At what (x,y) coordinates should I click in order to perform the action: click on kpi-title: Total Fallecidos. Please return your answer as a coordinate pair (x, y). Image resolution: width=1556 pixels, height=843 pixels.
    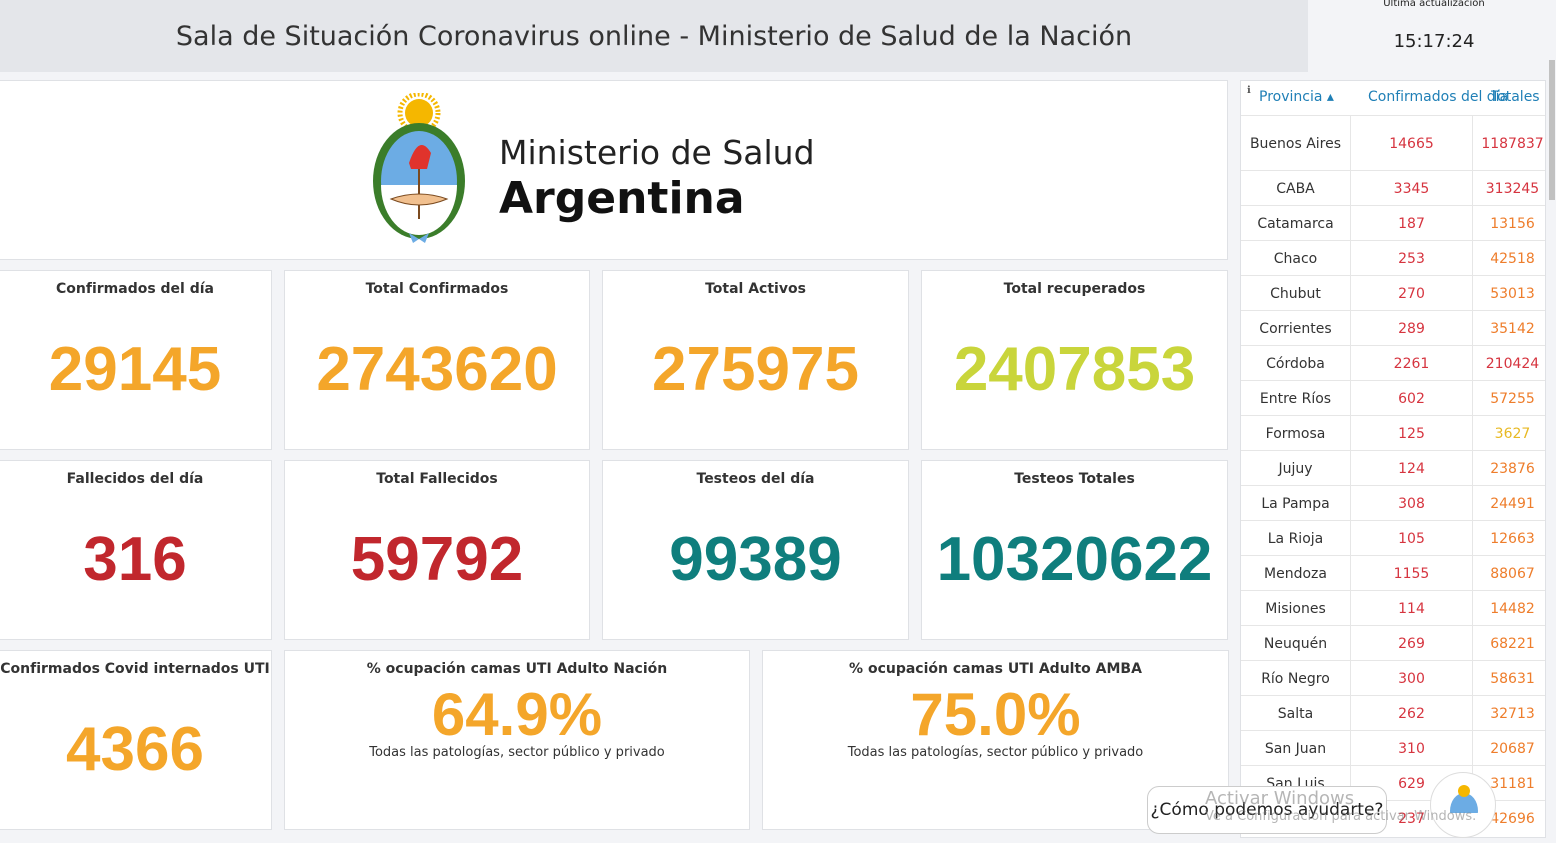
    Looking at the image, I should click on (437, 479).